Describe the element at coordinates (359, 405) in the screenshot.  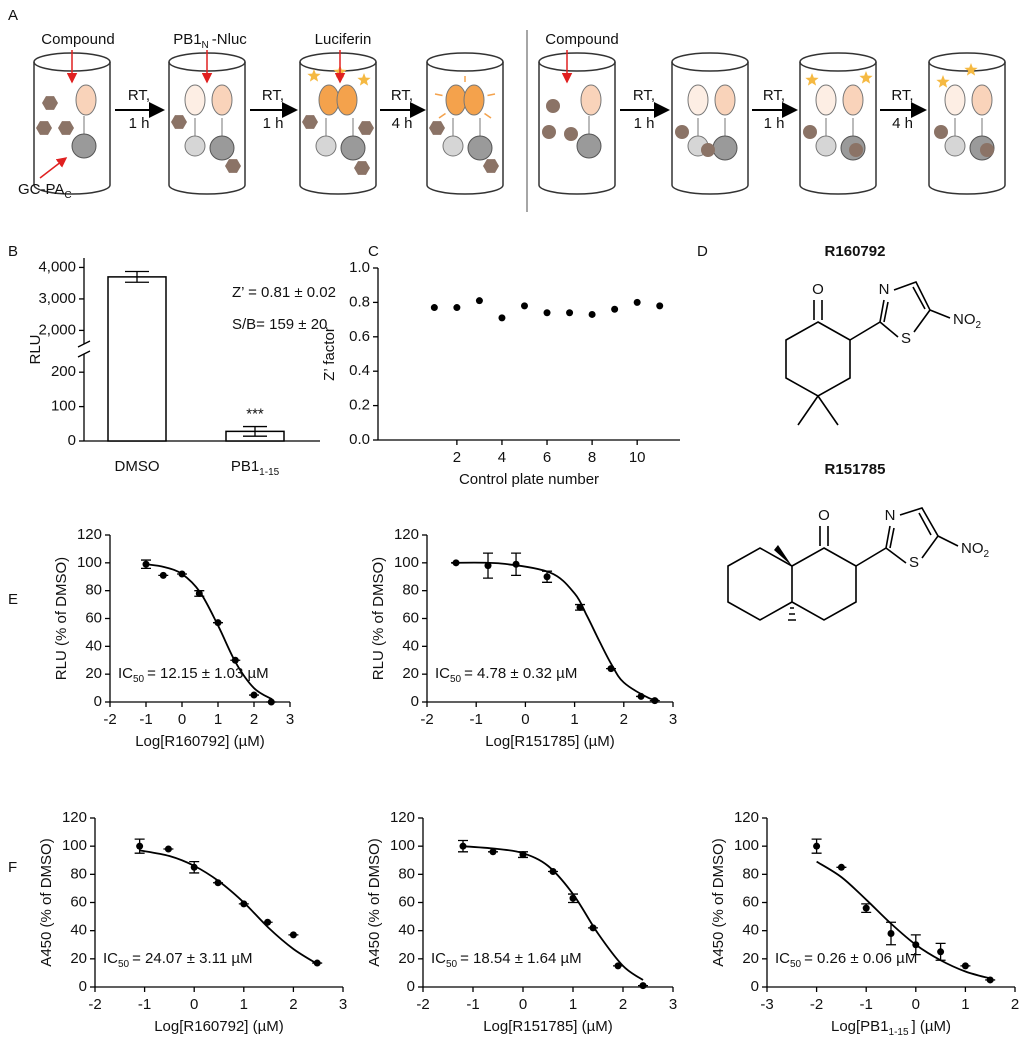
I see `y-tick-label: 0.2` at that location.